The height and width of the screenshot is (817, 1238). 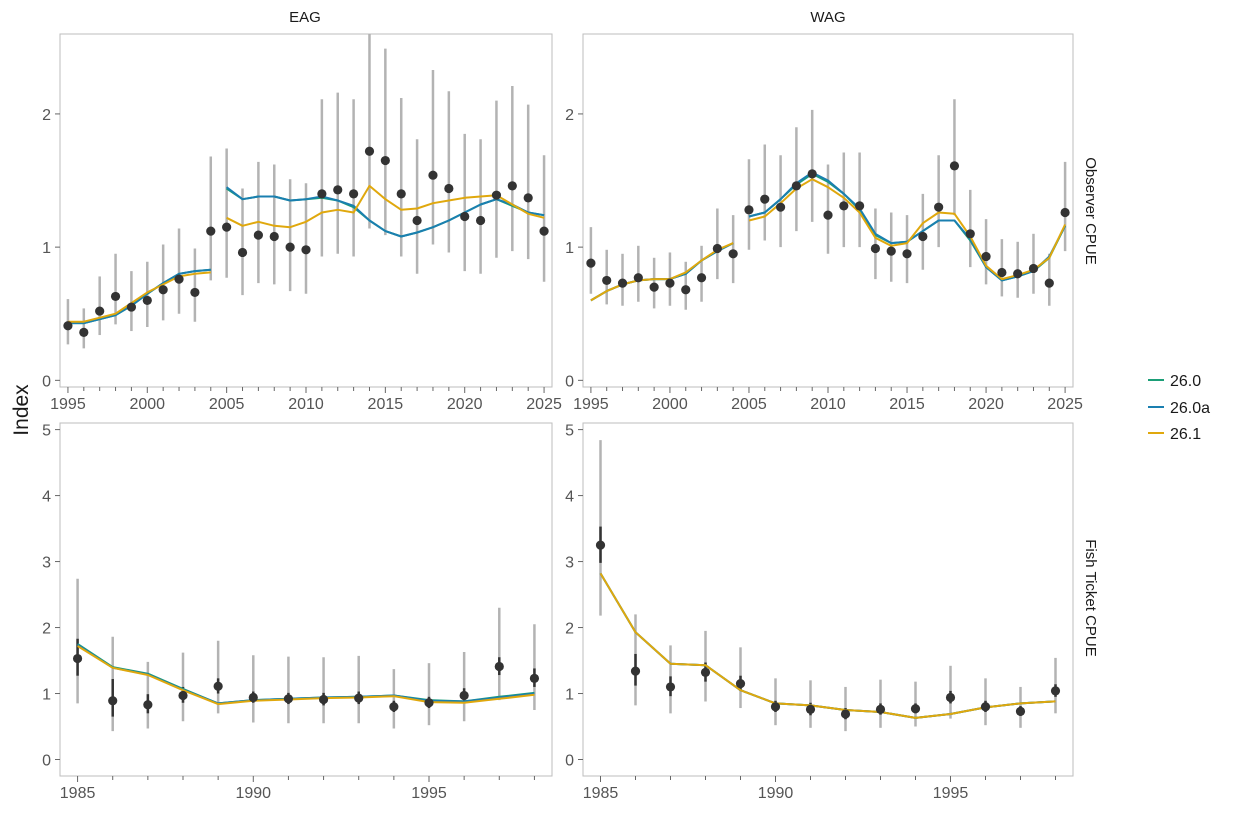 I want to click on legend-label-26-1: 26.1, so click(x=1185, y=434).